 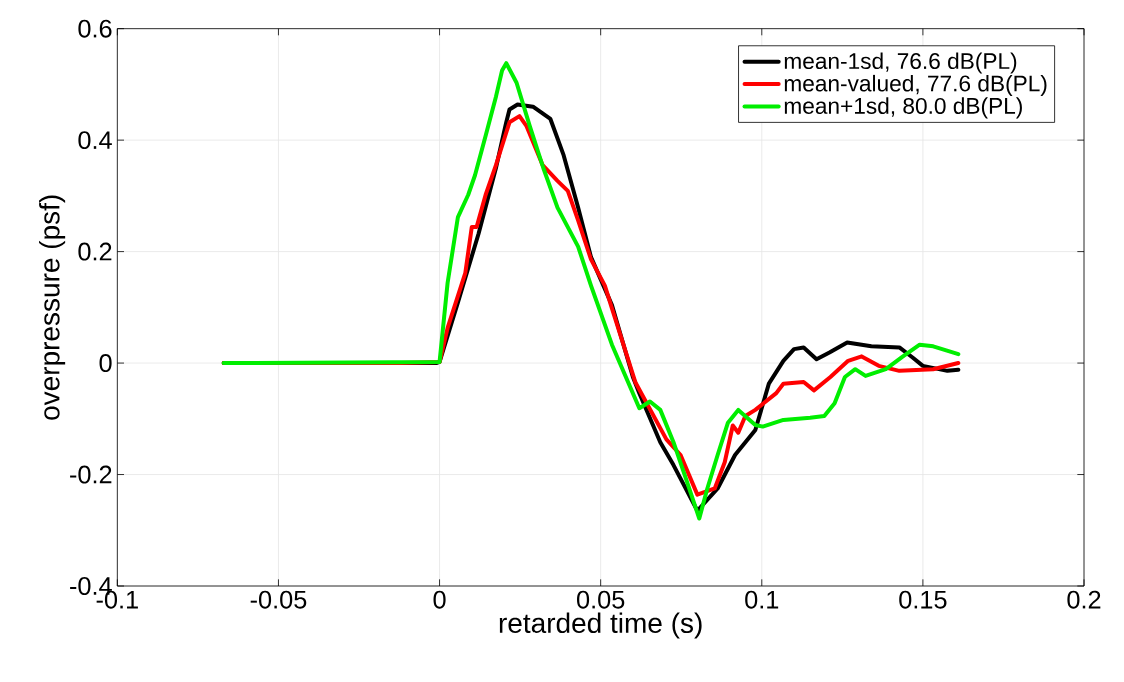 I want to click on legend-label: mean+1sd, 80.0 dB(PL), so click(x=903, y=108).